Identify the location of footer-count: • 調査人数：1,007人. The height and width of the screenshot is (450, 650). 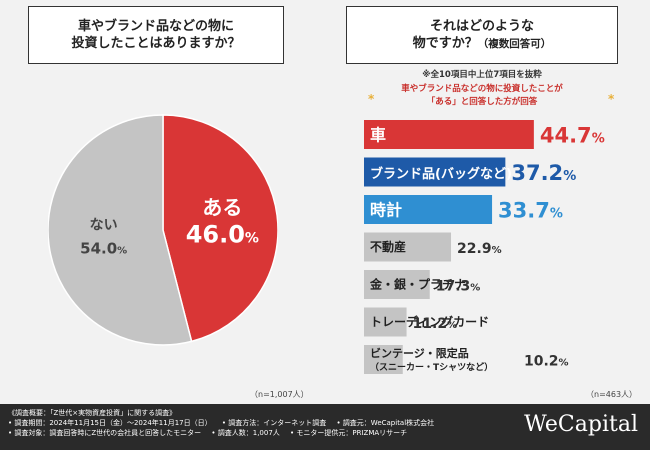
(245, 433).